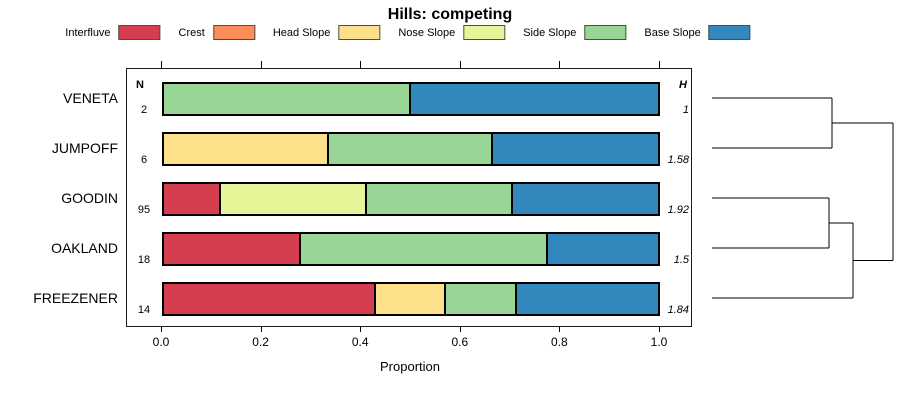 This screenshot has height=400, width=900. I want to click on legend-item-side-slope: Side Slope, so click(575, 32).